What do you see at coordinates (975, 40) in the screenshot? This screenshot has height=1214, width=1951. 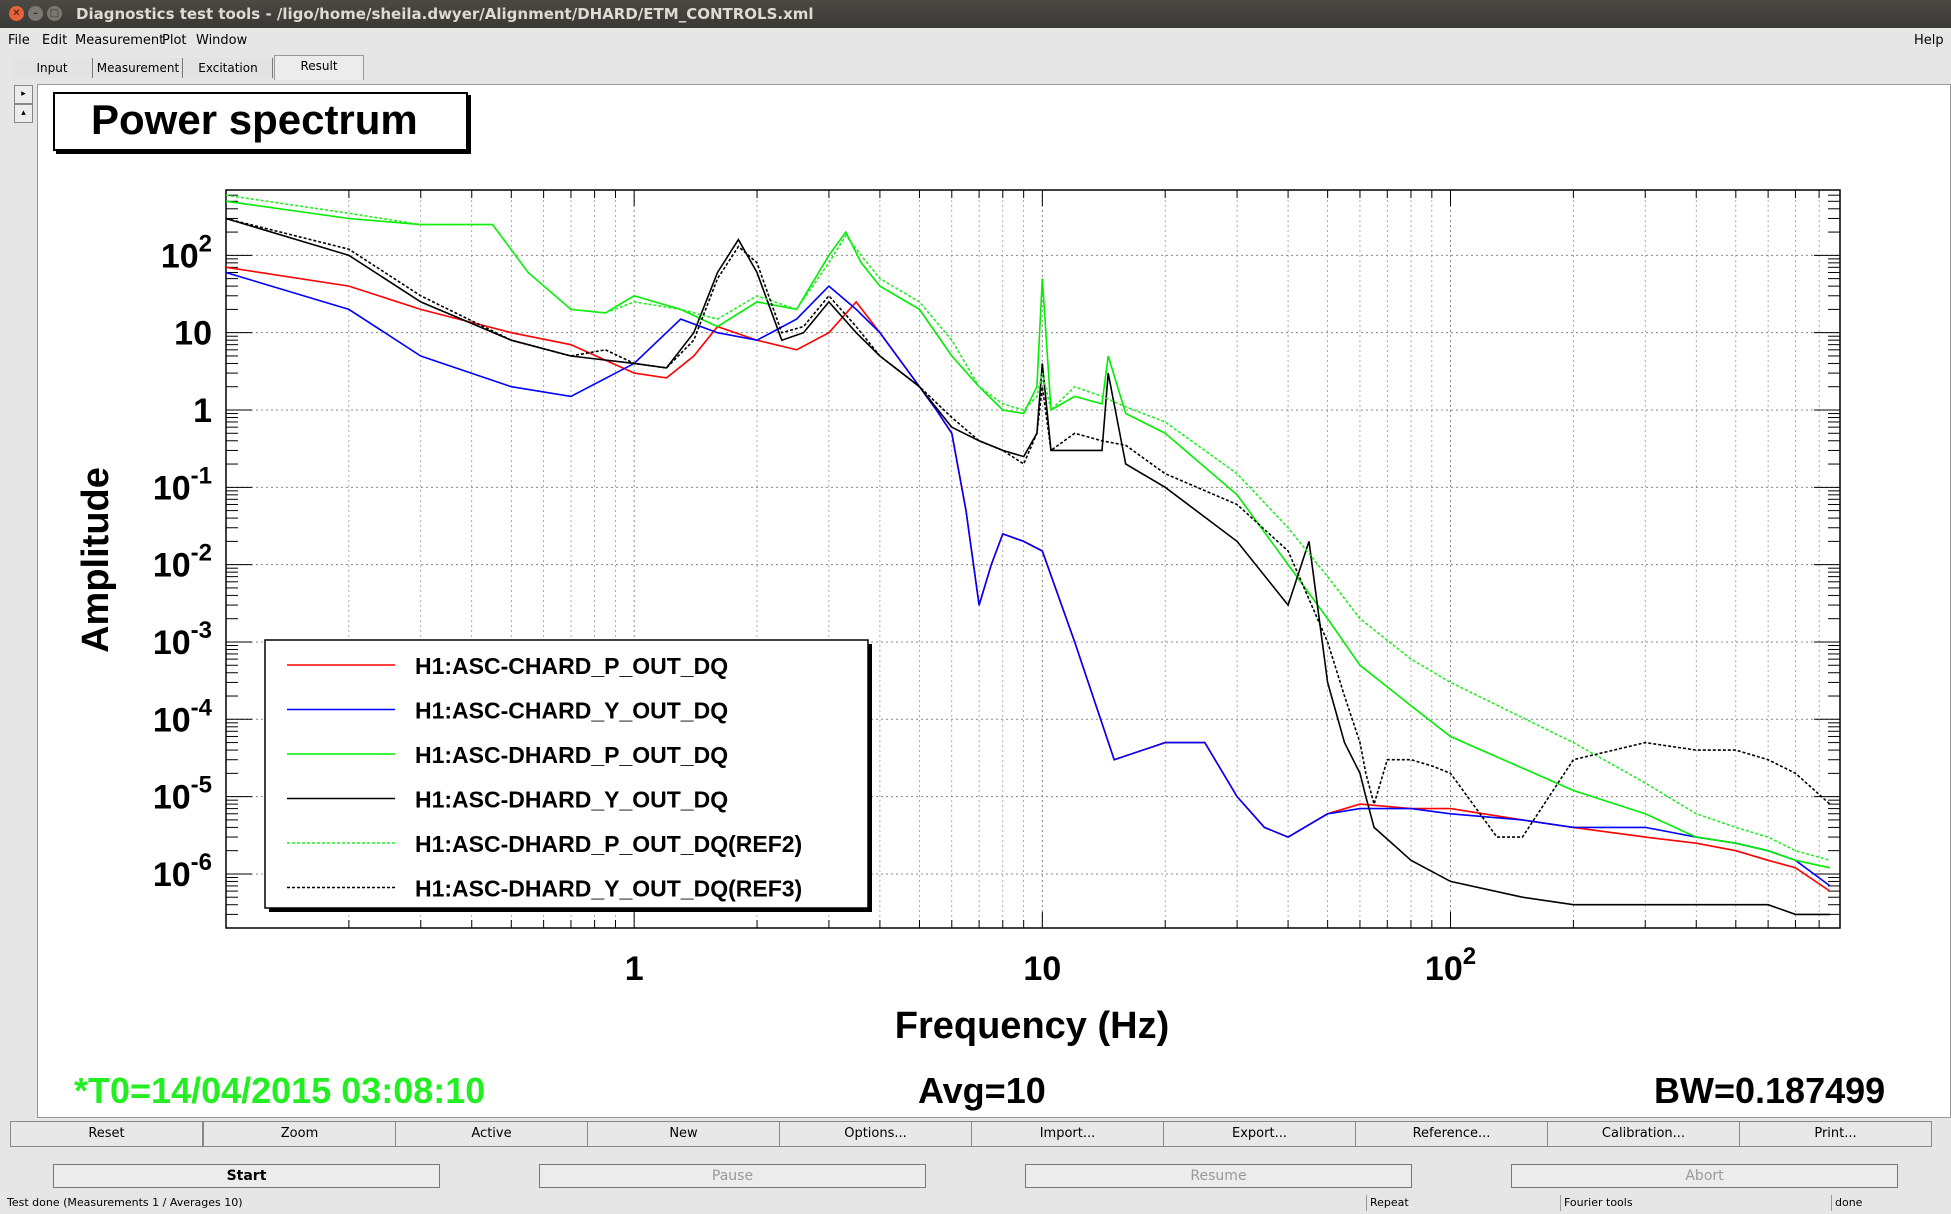 I see `menu-bar: File Edit Measurement Plot Window Help` at bounding box center [975, 40].